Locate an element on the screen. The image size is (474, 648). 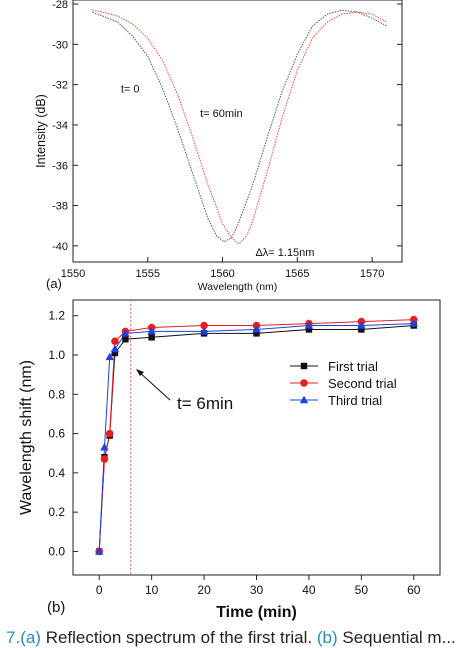
panel-b-ytick-label: 0.0 is located at coordinates (56, 551).